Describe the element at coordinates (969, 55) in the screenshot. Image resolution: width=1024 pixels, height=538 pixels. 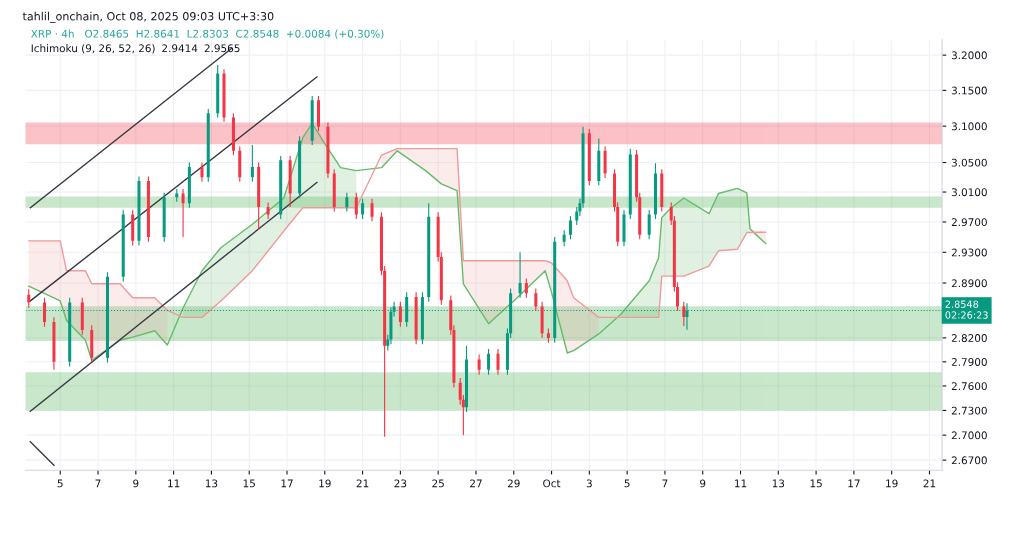
I see `y-tick-label: 3.2000` at that location.